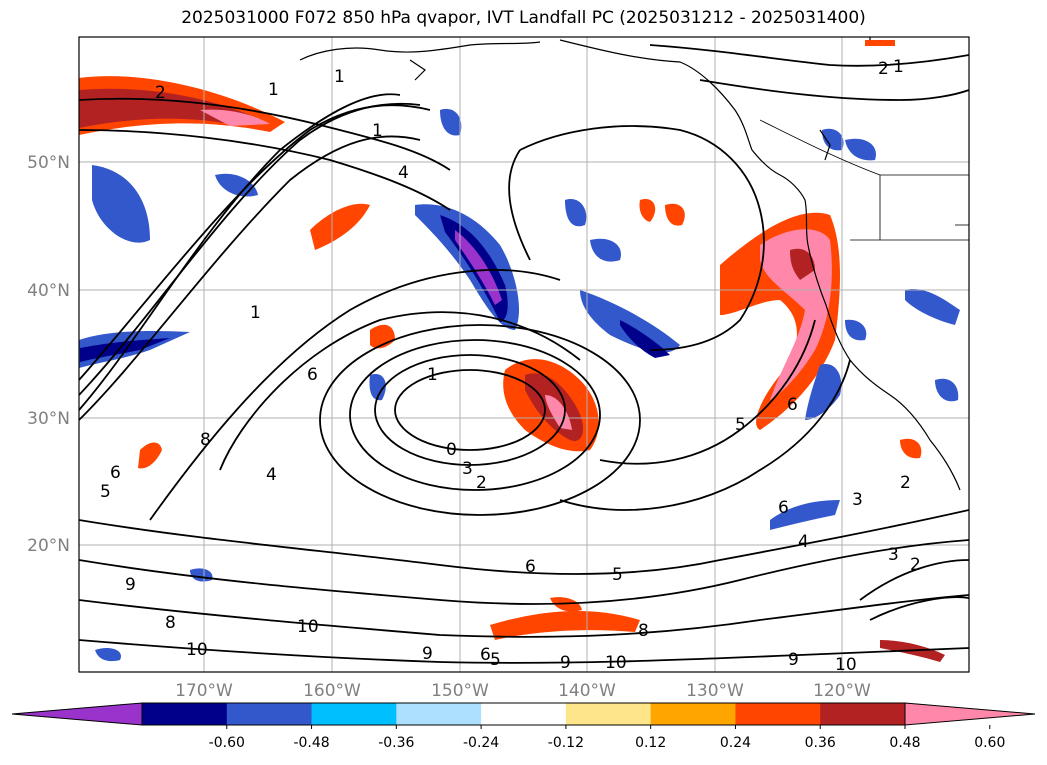 This screenshot has height=765, width=1047. What do you see at coordinates (460, 691) in the screenshot?
I see `lon-label: 150°W` at bounding box center [460, 691].